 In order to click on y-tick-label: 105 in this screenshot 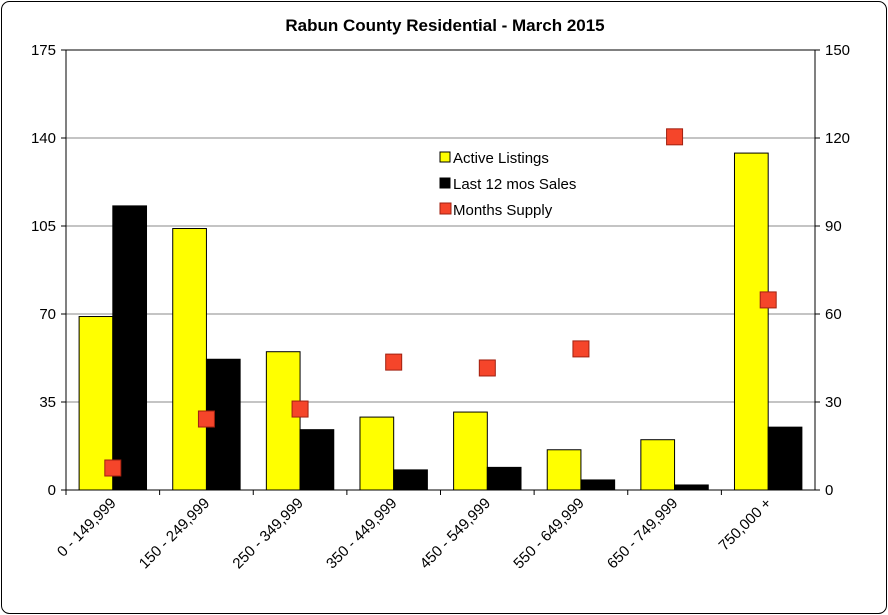, I will do `click(43, 226)`.